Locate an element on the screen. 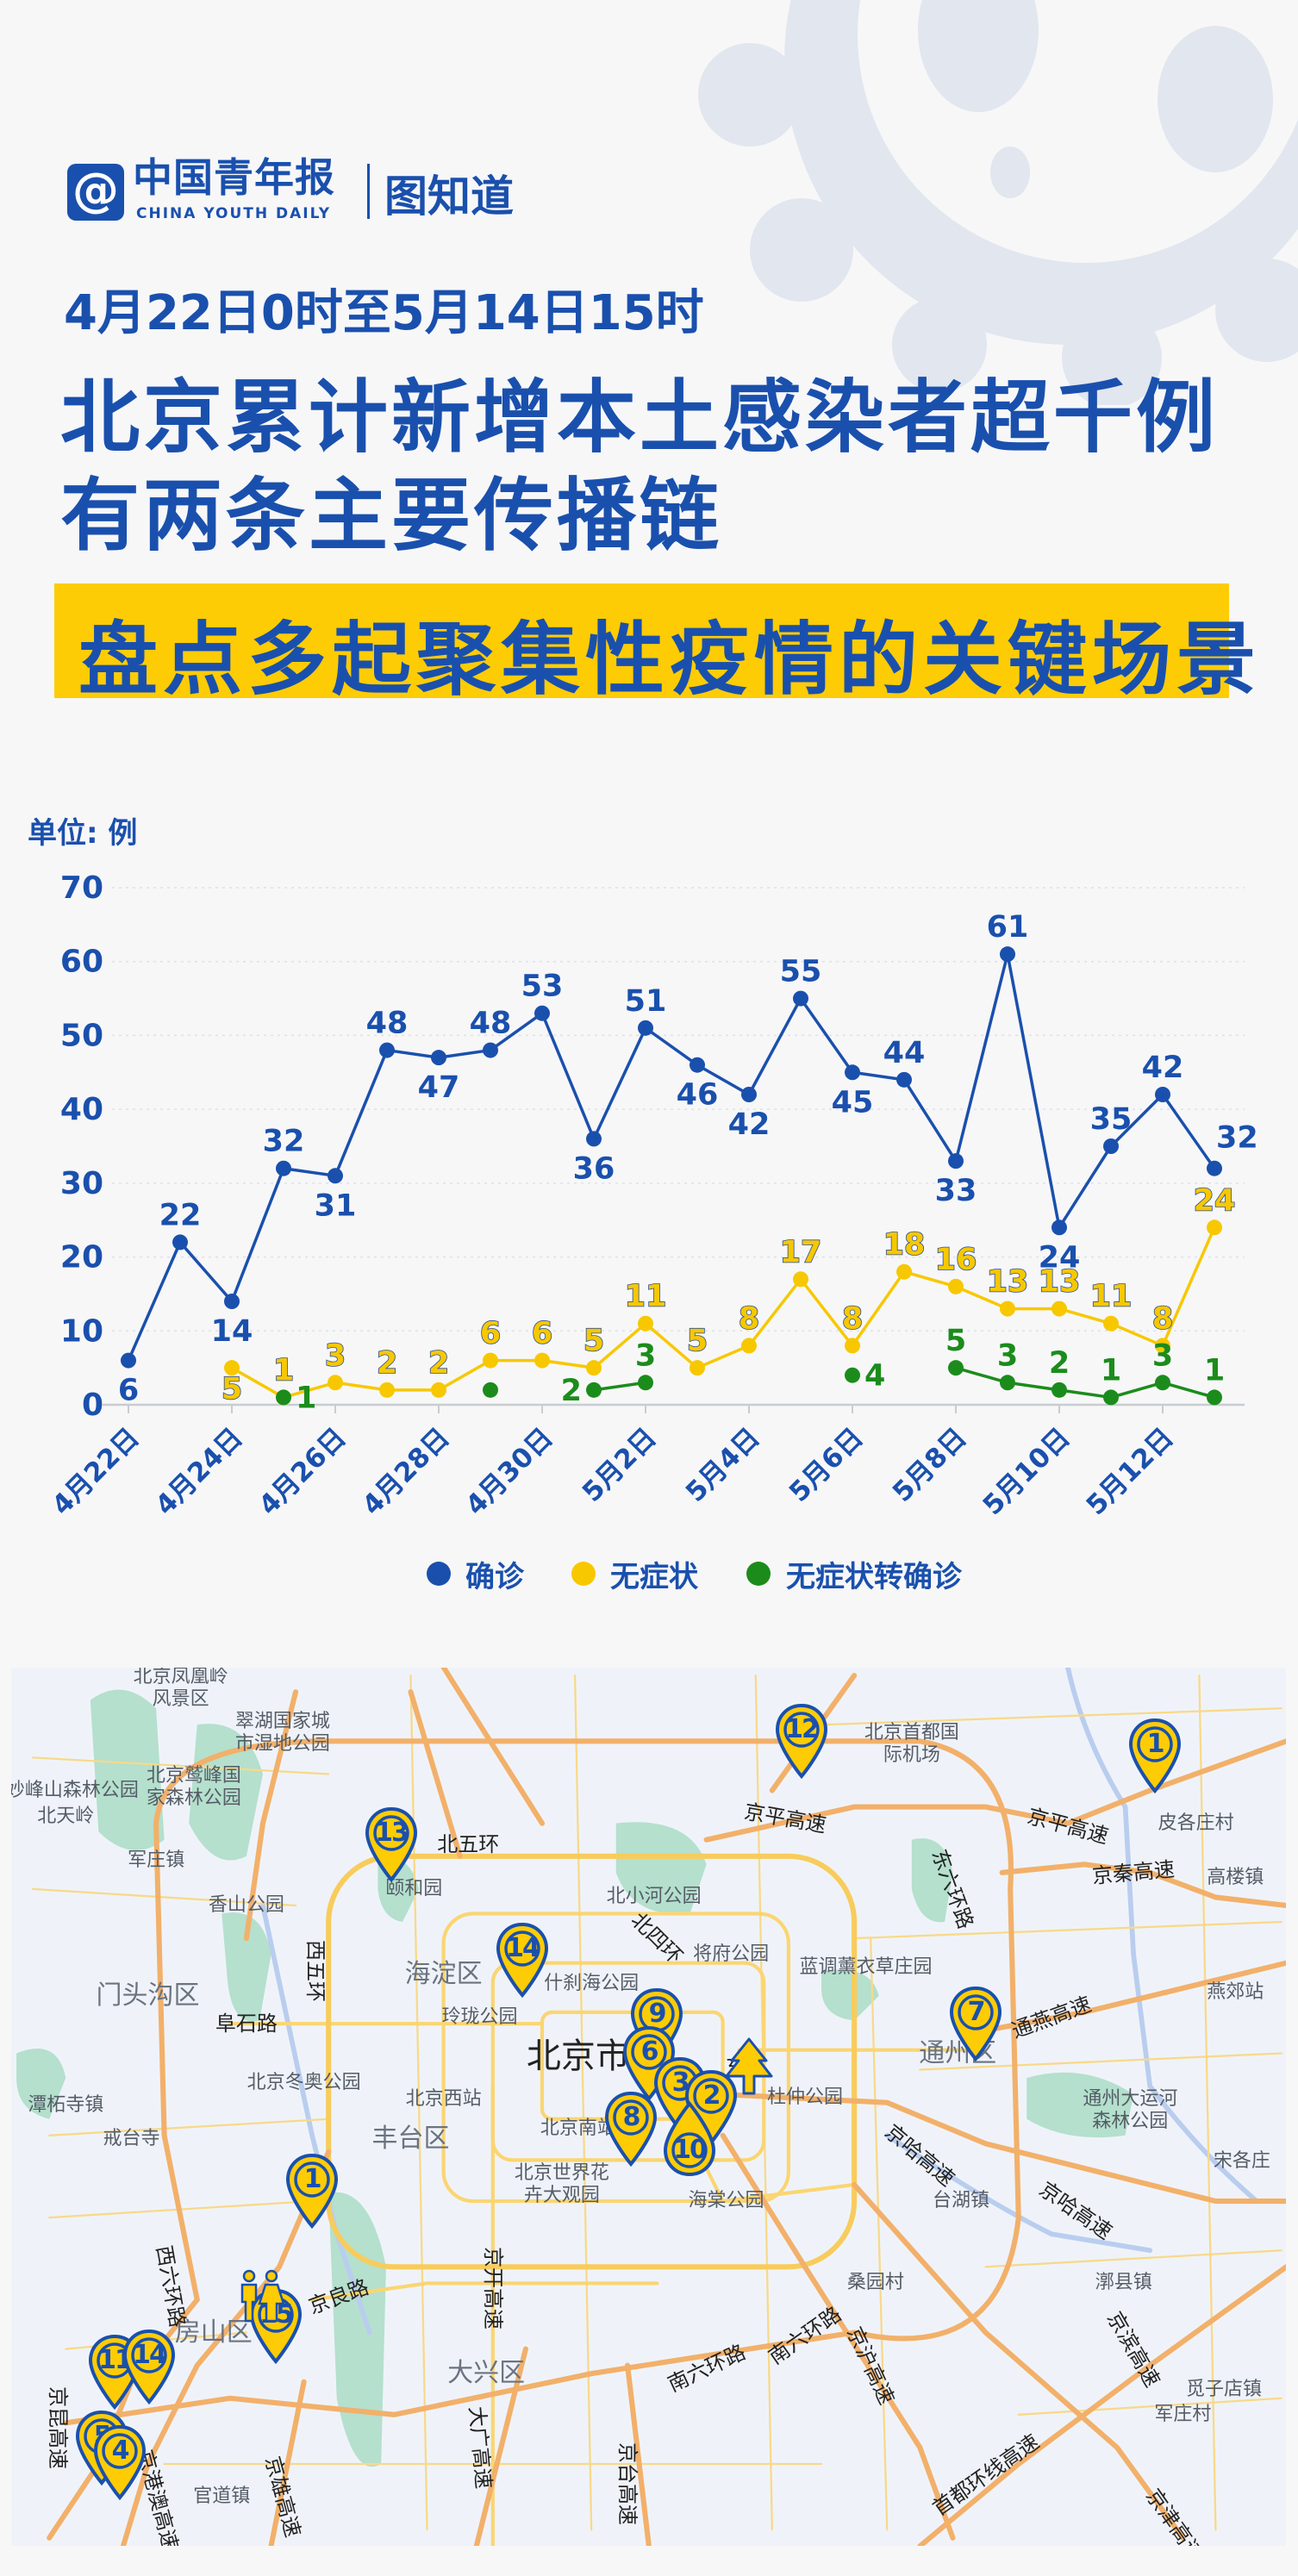  asymptomatic-data-label: 13 is located at coordinates (1008, 1282).